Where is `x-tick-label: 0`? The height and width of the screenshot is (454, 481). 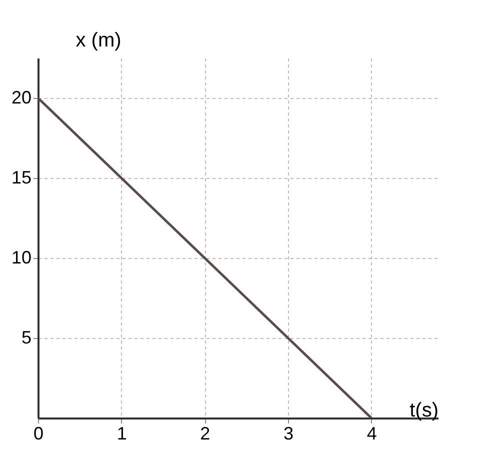
x-tick-label: 0 is located at coordinates (38, 434).